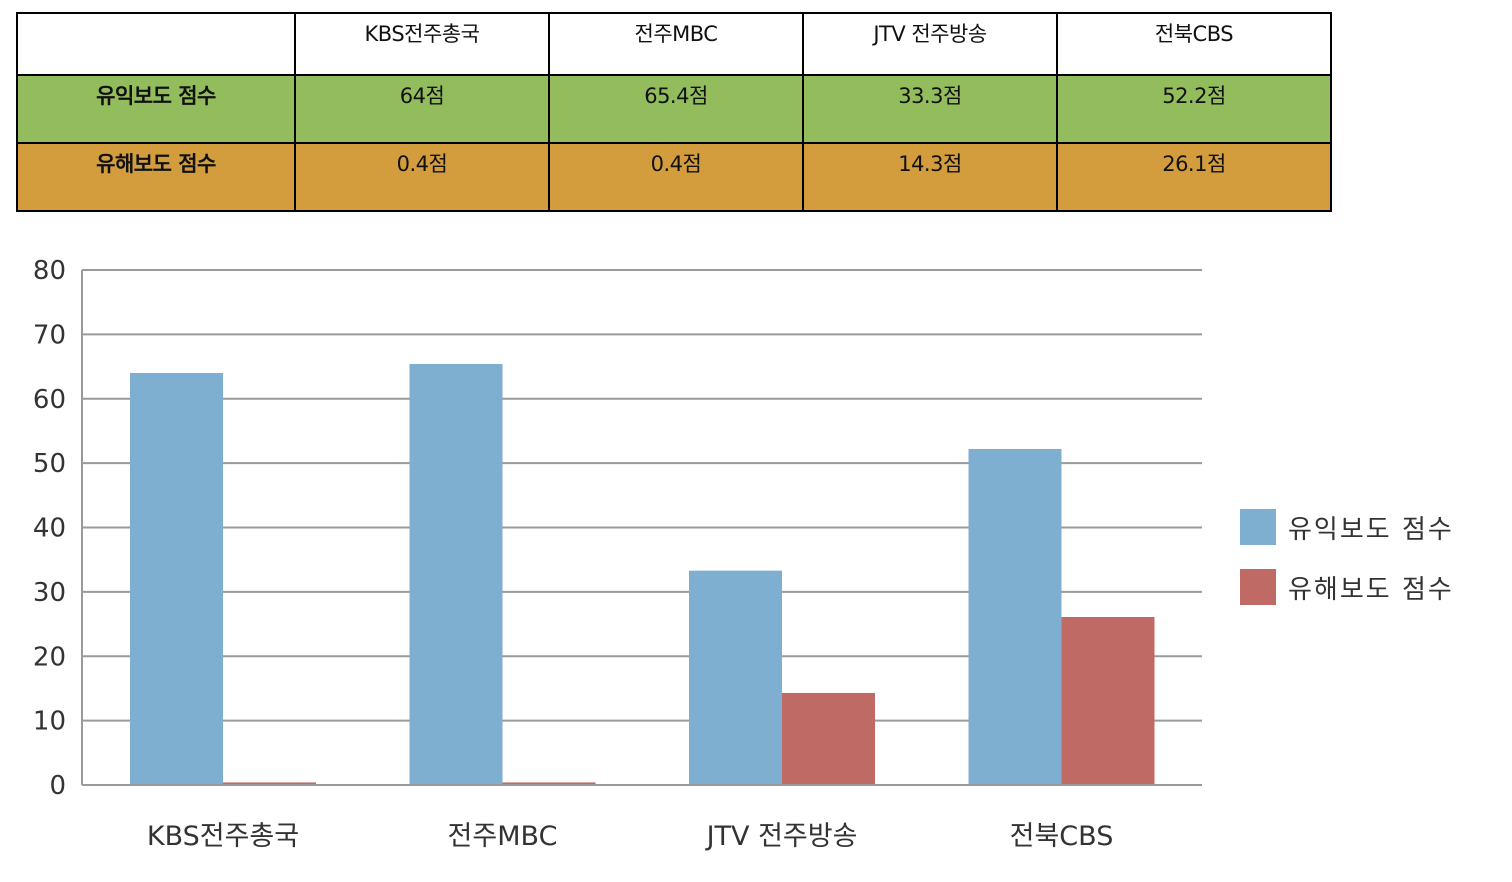  I want to click on legend-item: 유익보도 점수, so click(1347, 527).